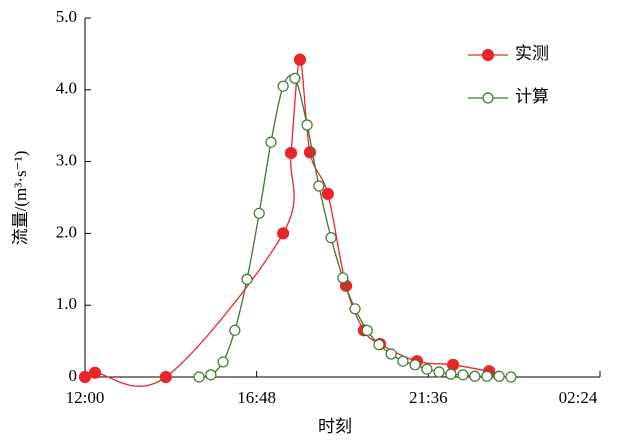  I want to click on y-axis-label: 流量/(m³·s⁻¹), so click(20, 198).